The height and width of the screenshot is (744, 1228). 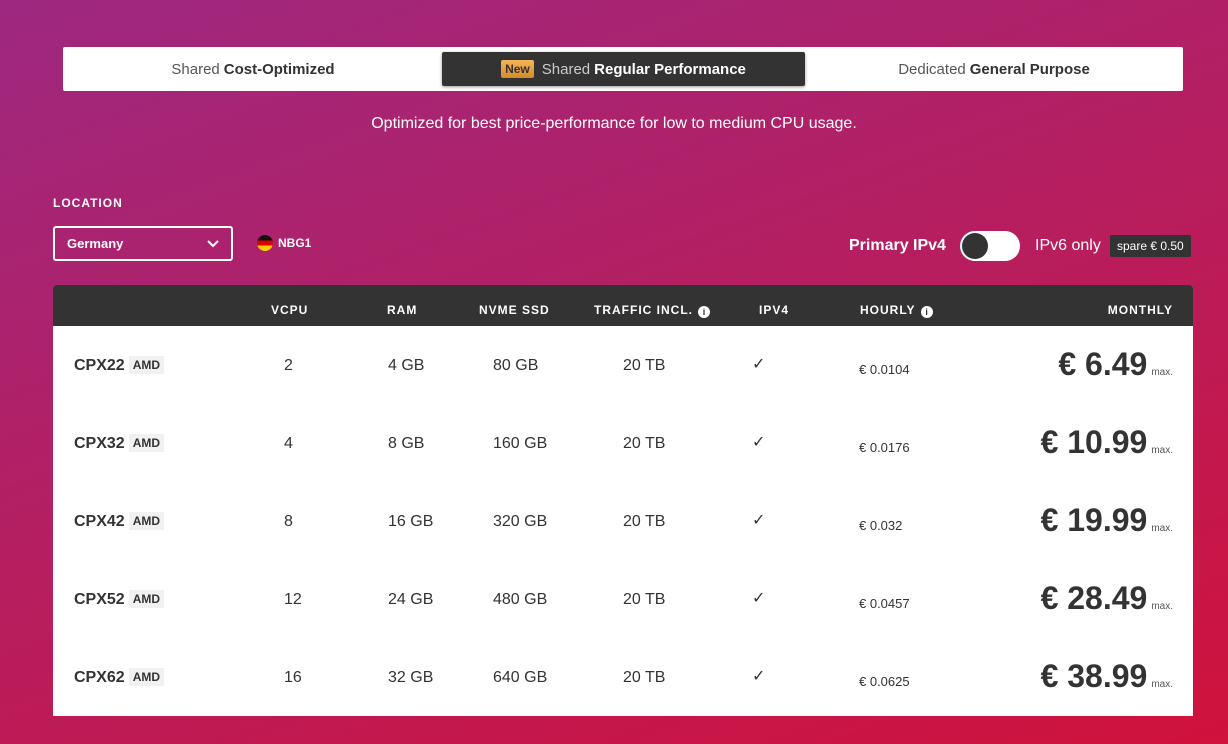 I want to click on header-vcpu: VCPU, so click(x=290, y=310).